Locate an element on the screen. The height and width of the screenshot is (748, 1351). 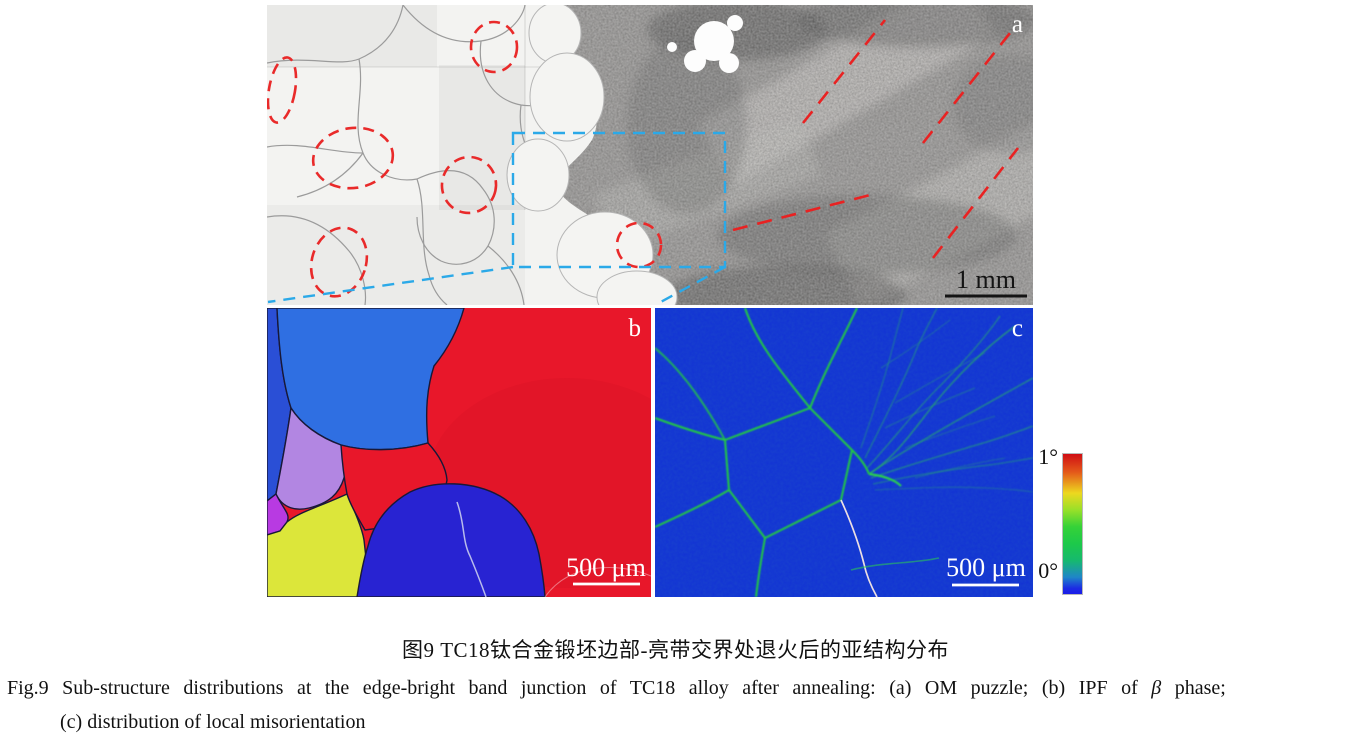
caption-english-line2: (c) distribution of local misorientation is located at coordinates (213, 722).